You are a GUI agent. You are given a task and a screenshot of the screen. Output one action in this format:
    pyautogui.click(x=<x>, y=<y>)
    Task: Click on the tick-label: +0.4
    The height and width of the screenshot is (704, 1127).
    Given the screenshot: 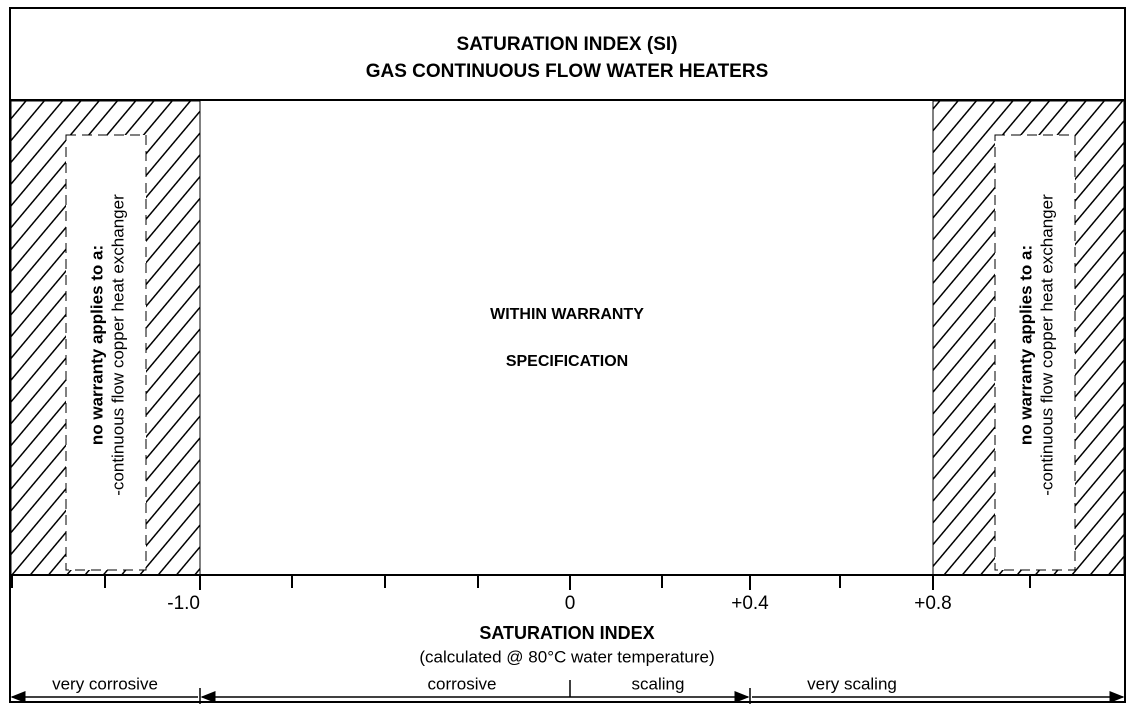 What is the action you would take?
    pyautogui.click(x=750, y=603)
    